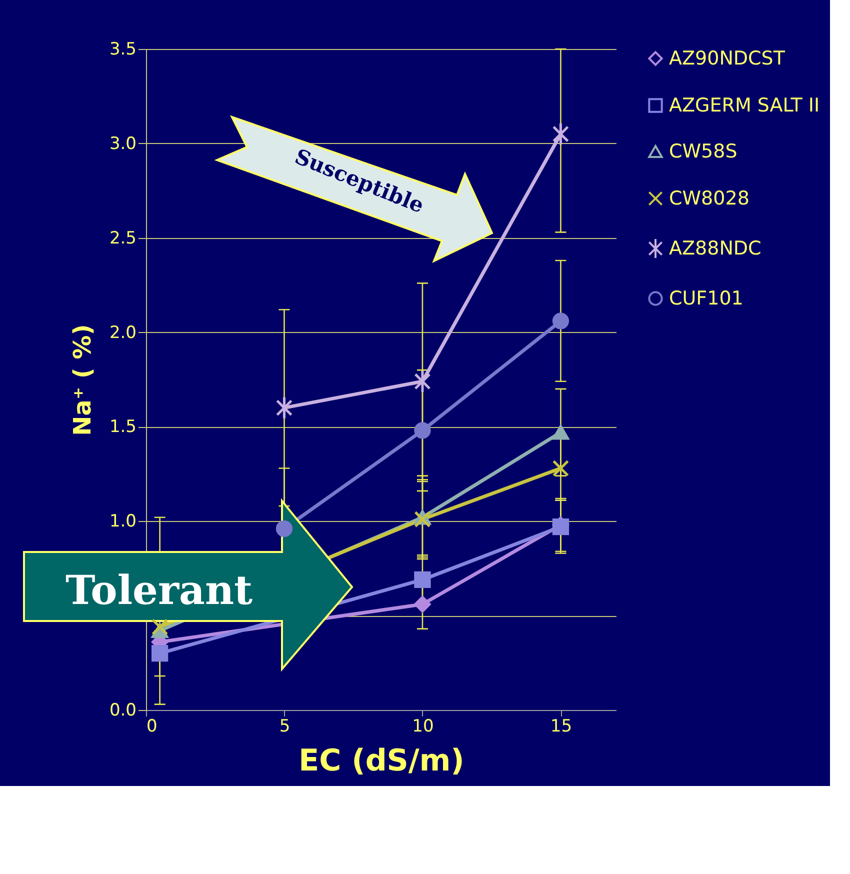 The image size is (850, 874). Describe the element at coordinates (703, 151) in the screenshot. I see `legend-label: CW58S` at that location.